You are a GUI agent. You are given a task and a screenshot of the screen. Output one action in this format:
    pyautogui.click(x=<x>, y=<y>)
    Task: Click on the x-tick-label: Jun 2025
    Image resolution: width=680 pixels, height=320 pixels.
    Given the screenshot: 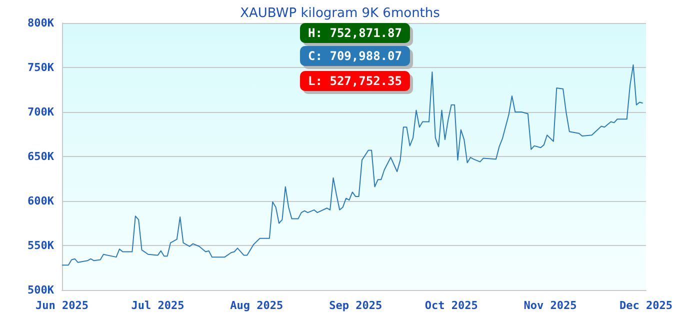 What is the action you would take?
    pyautogui.click(x=62, y=305)
    